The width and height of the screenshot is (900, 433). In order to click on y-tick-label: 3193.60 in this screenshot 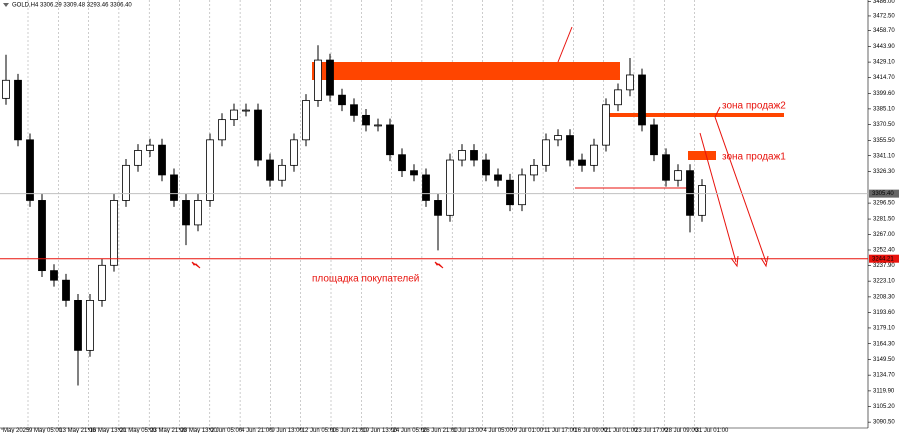, I will do `click(884, 313)`.